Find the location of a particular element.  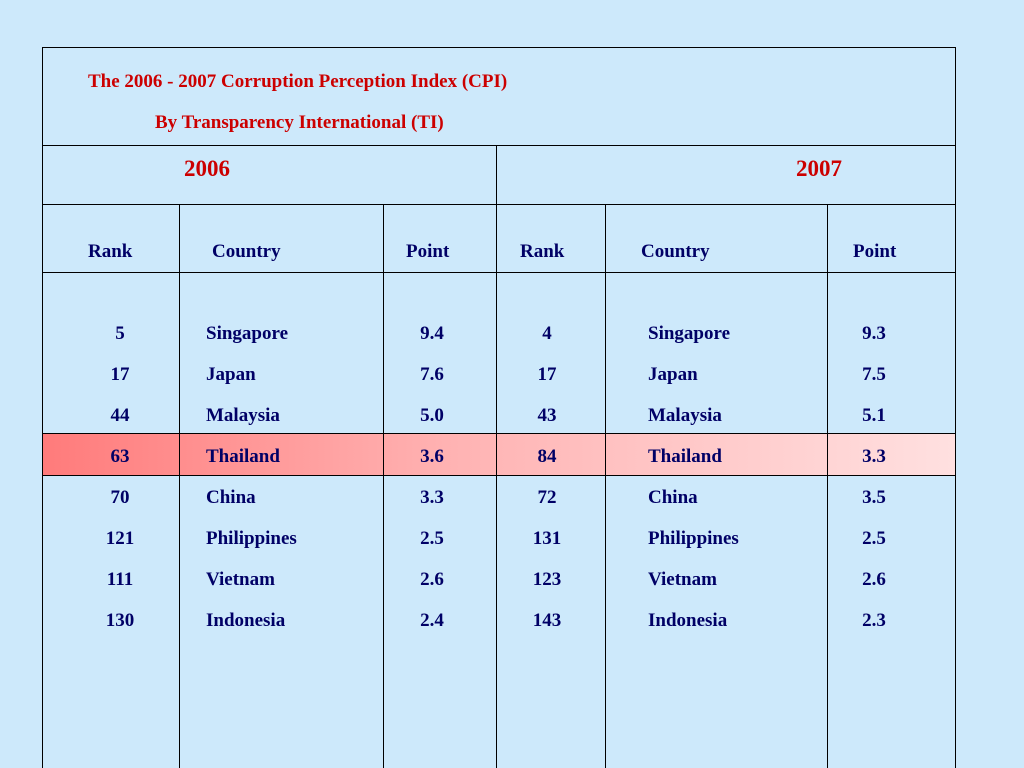

rank-2007-cell: 123 is located at coordinates (547, 579).